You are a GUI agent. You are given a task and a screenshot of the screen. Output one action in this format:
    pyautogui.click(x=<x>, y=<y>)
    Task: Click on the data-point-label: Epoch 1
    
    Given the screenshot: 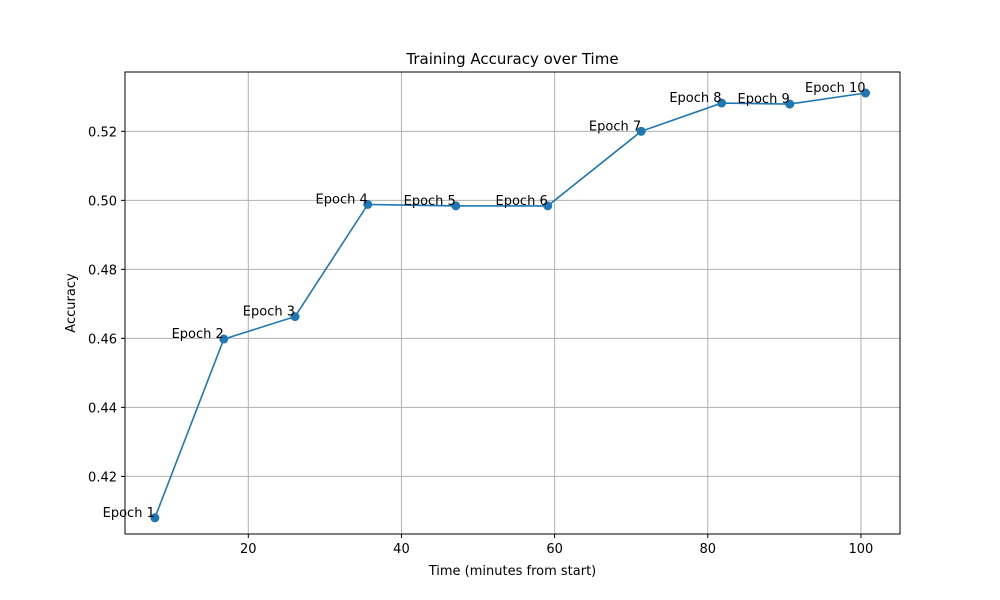 What is the action you would take?
    pyautogui.click(x=129, y=513)
    